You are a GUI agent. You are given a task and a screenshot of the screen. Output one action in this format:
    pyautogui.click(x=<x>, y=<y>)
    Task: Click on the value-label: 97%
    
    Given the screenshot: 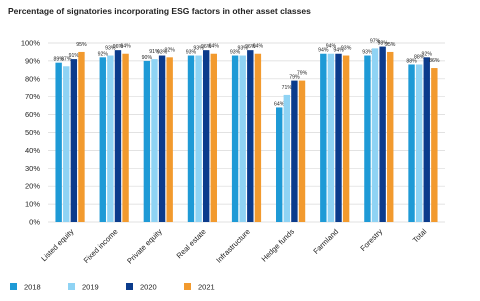 What is the action you would take?
    pyautogui.click(x=375, y=41)
    